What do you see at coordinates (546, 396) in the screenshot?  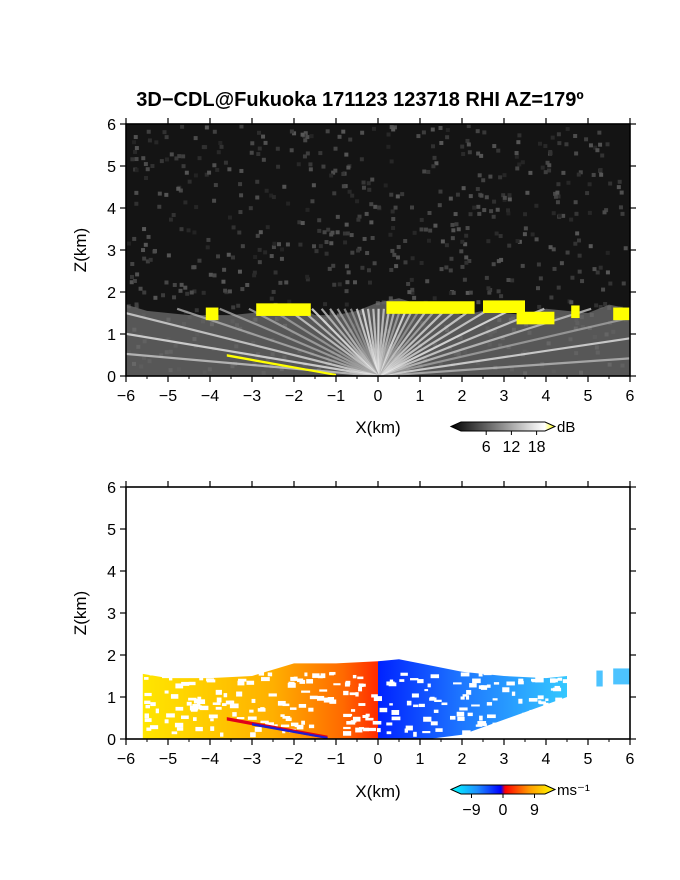 I see `x-tick-label: 4` at bounding box center [546, 396].